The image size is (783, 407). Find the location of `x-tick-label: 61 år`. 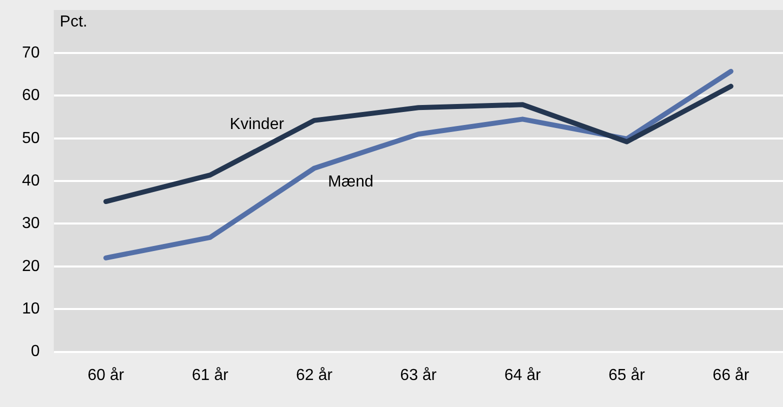

x-tick-label: 61 år is located at coordinates (210, 375).